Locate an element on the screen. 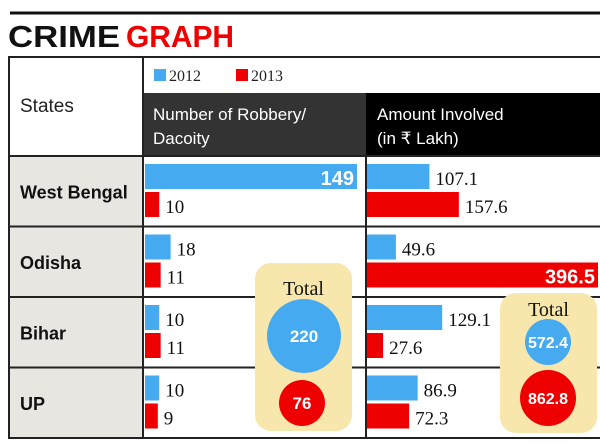 Image resolution: width=600 pixels, height=447 pixels. state-label: Bihar is located at coordinates (43, 333).